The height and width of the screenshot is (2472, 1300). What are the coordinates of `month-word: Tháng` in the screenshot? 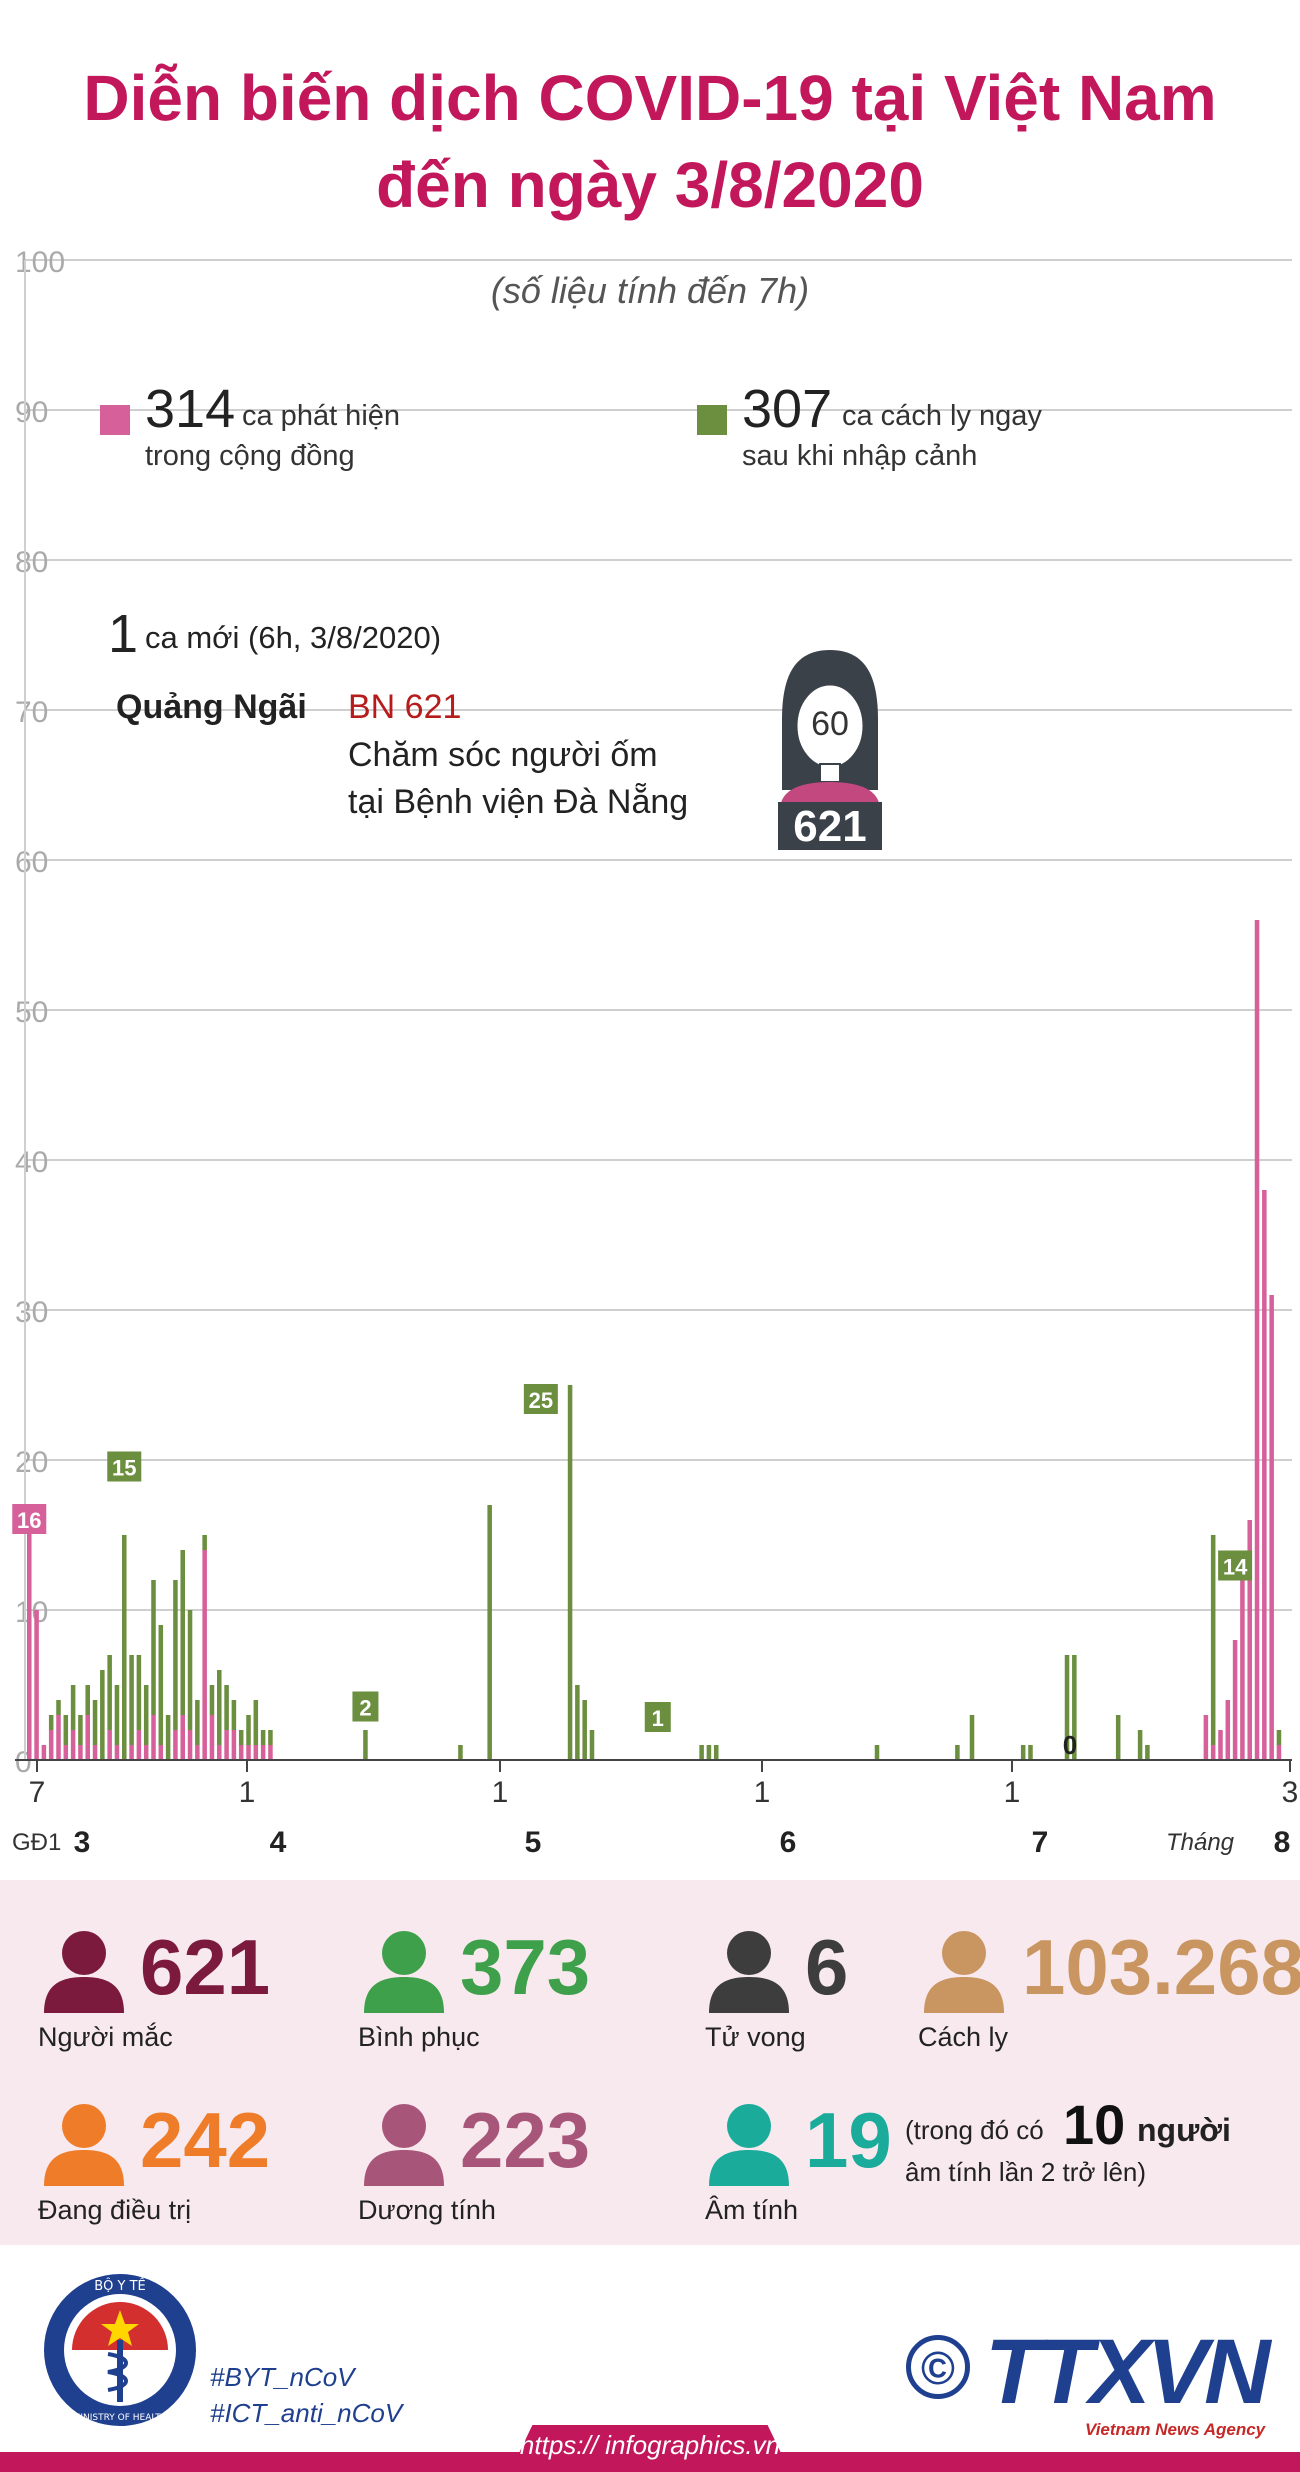 It's located at (1200, 1842).